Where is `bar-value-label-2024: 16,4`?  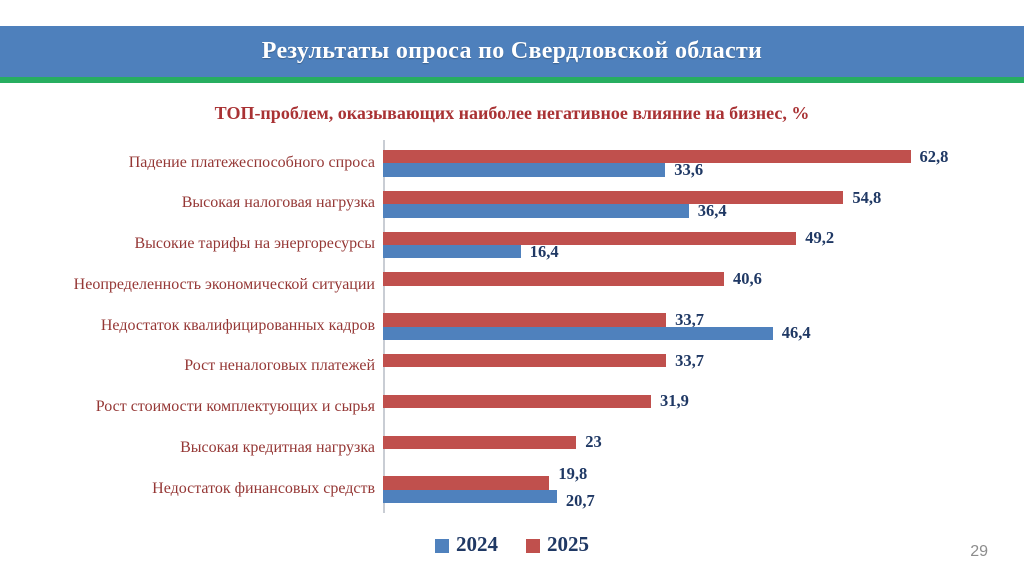
bar-value-label-2024: 16,4 is located at coordinates (544, 251).